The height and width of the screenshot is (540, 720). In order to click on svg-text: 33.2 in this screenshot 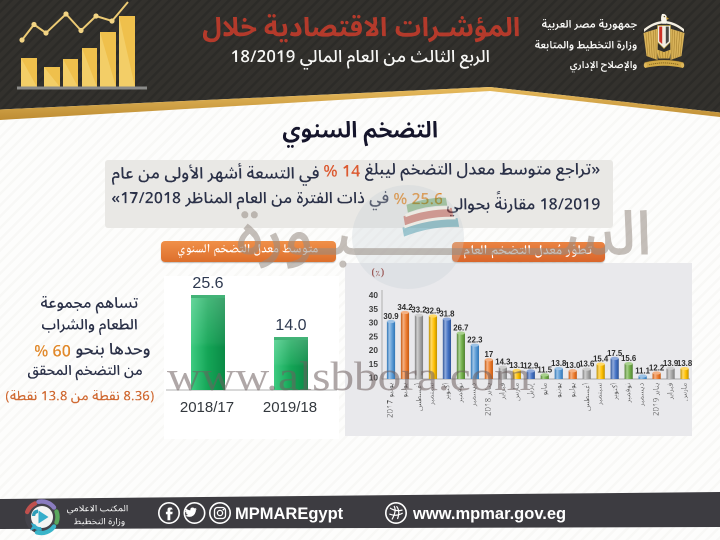, I will do `click(419, 310)`.